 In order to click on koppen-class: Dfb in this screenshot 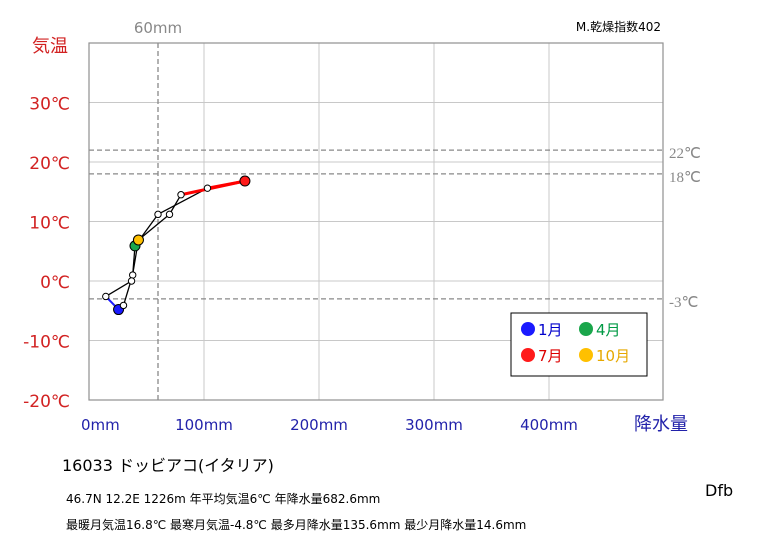, I will do `click(719, 490)`.